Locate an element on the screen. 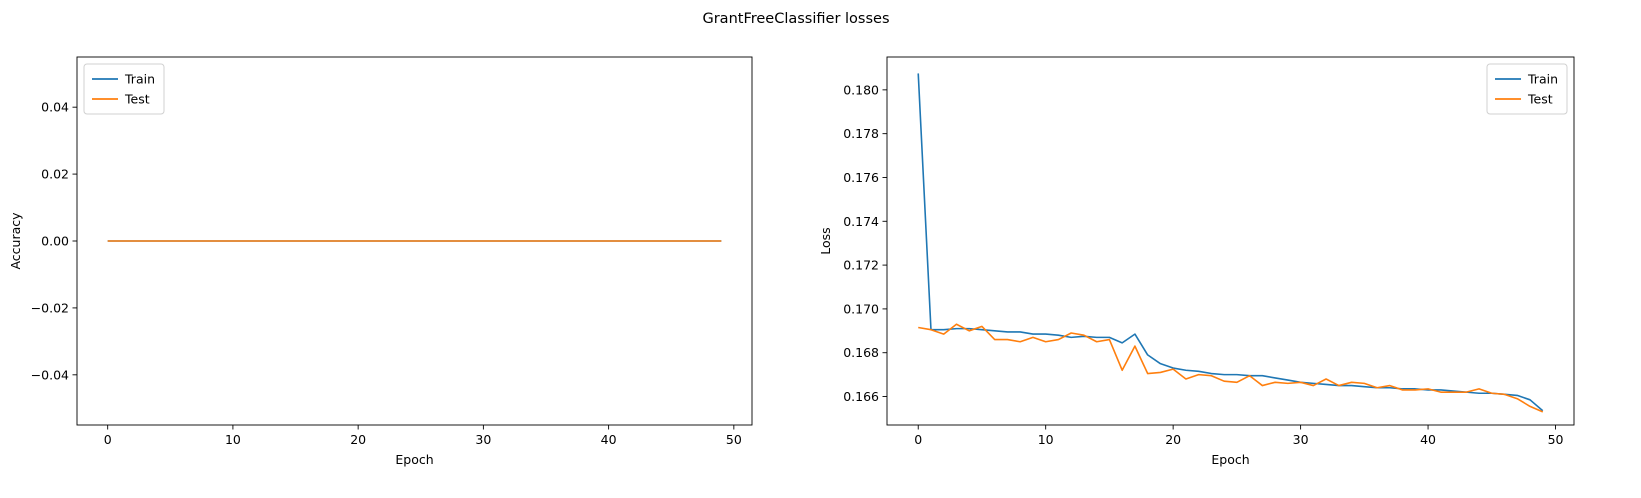 This screenshot has height=498, width=1641. loss-y-tick-label: 0.170 is located at coordinates (861, 308).